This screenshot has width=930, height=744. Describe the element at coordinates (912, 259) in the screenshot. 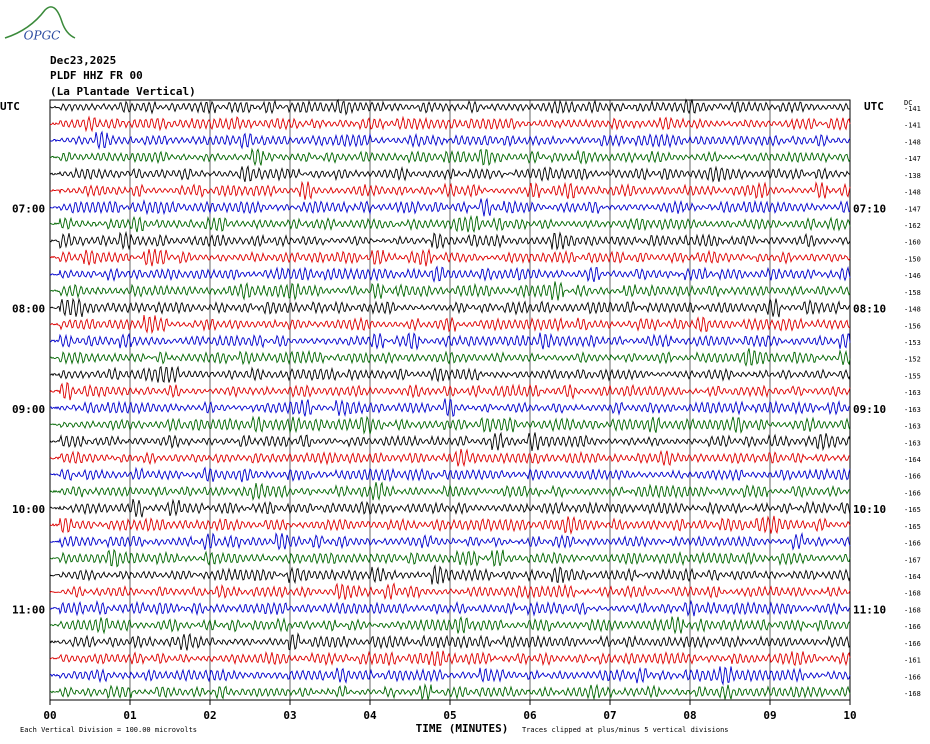

I see `dc-offset: -150` at that location.